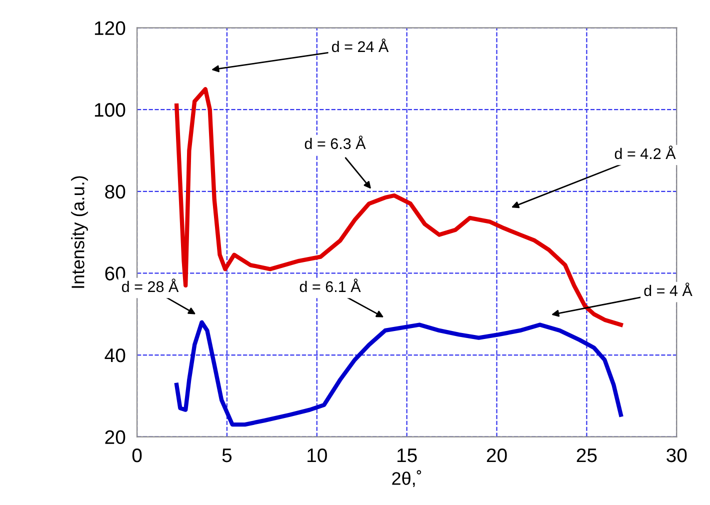  Describe the element at coordinates (150, 285) in the screenshot. I see `annotation: d = 28 Å` at that location.